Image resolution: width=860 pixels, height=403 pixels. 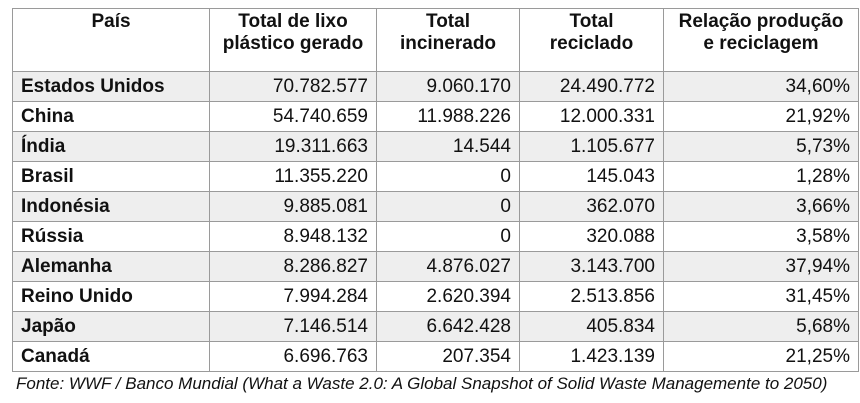 What do you see at coordinates (111, 146) in the screenshot?
I see `cell-country: Índia` at bounding box center [111, 146].